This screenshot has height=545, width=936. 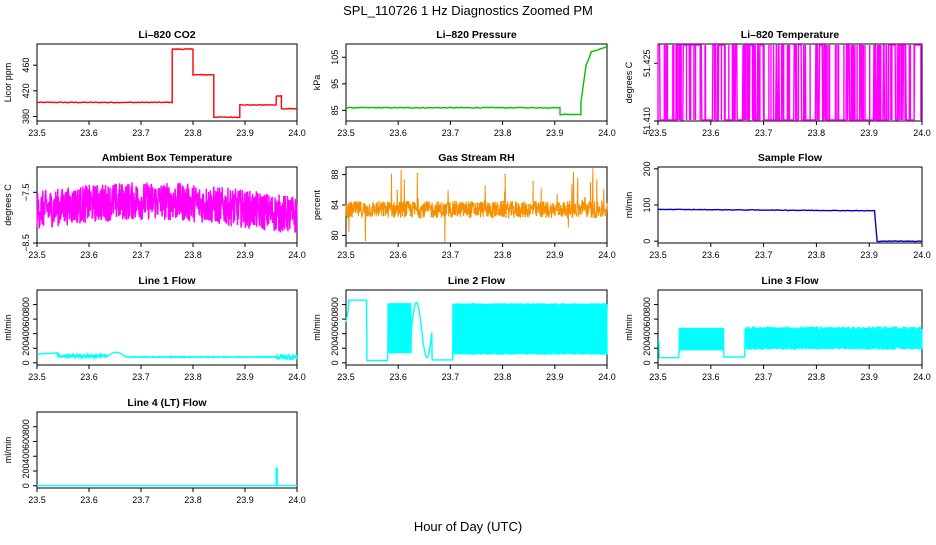 I want to click on y-tick-label: −7.5, so click(x=26, y=192).